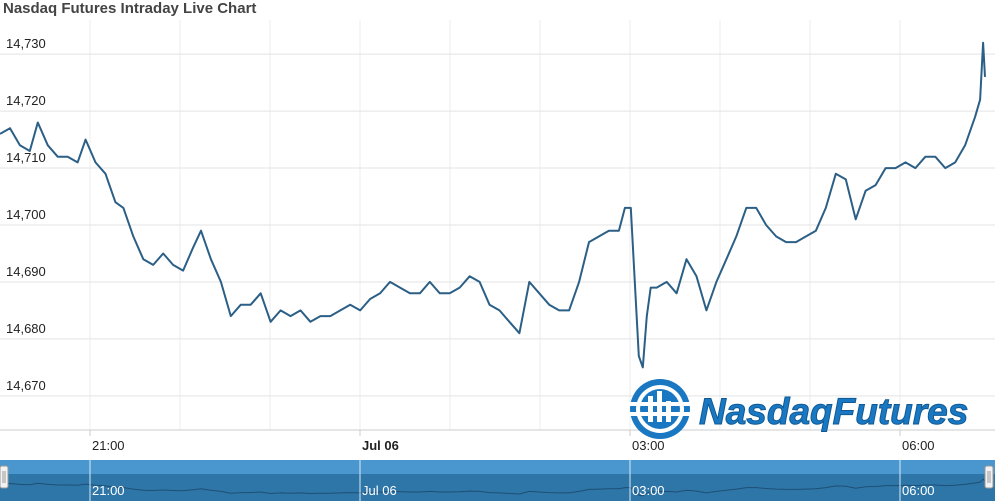 This screenshot has width=1000, height=501. I want to click on y-tick-label: 14,670, so click(26, 385).